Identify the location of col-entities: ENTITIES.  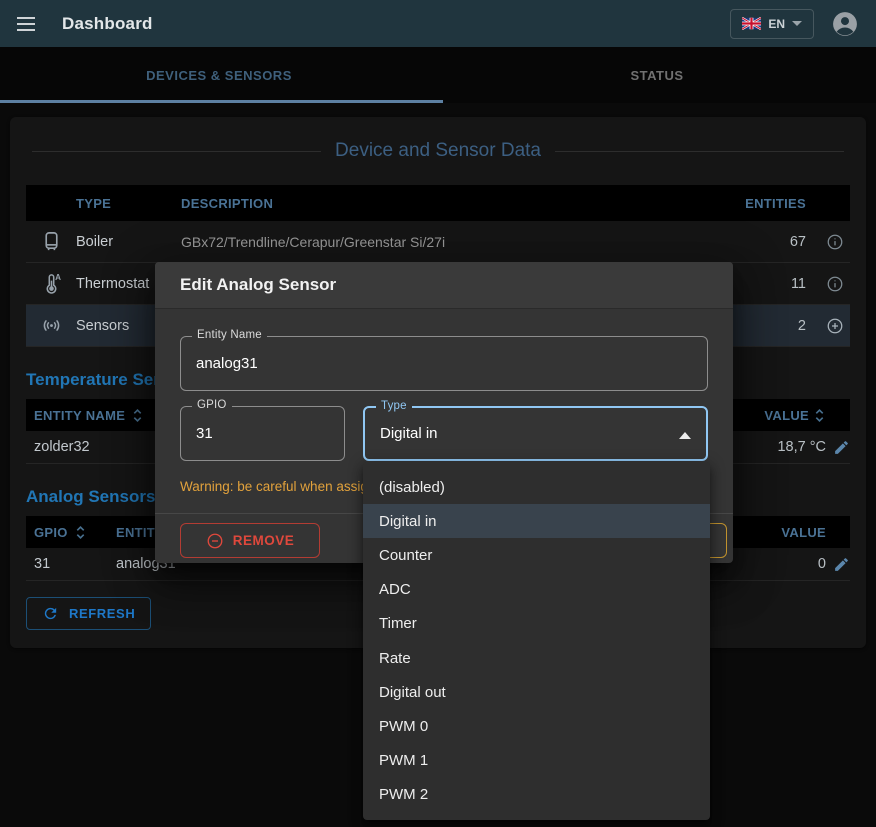
(775, 203).